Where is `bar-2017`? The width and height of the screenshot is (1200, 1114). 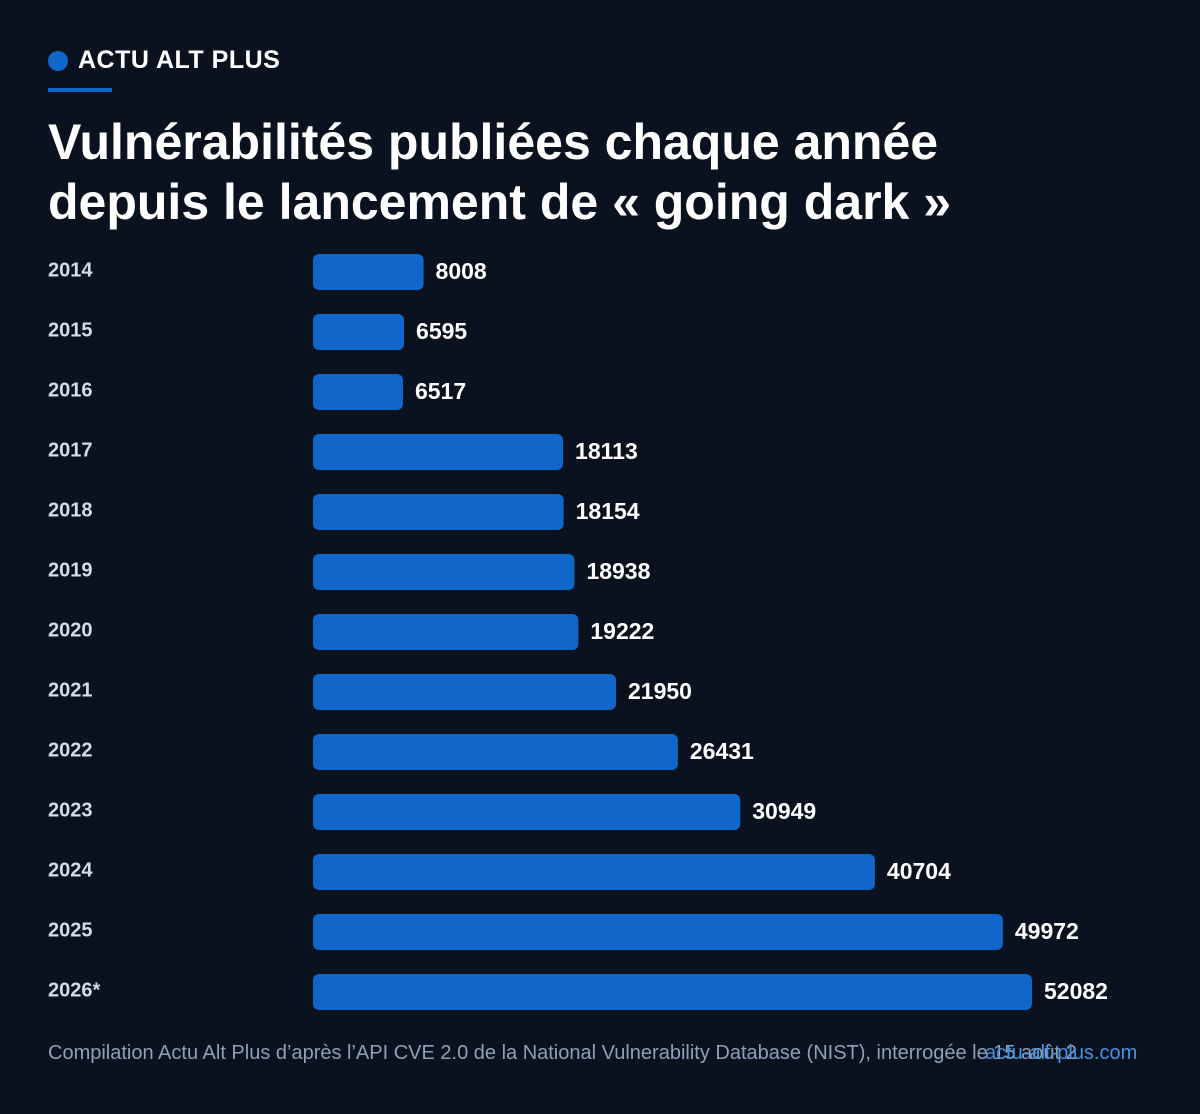 bar-2017 is located at coordinates (438, 452).